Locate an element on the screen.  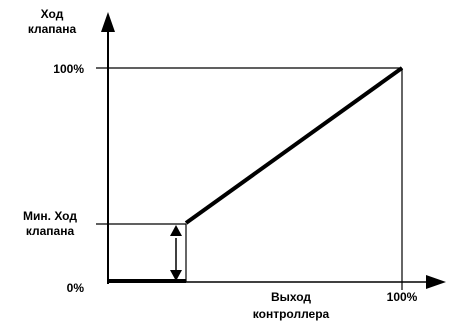
x-axis-title-line1: Выход is located at coordinates (291, 297).